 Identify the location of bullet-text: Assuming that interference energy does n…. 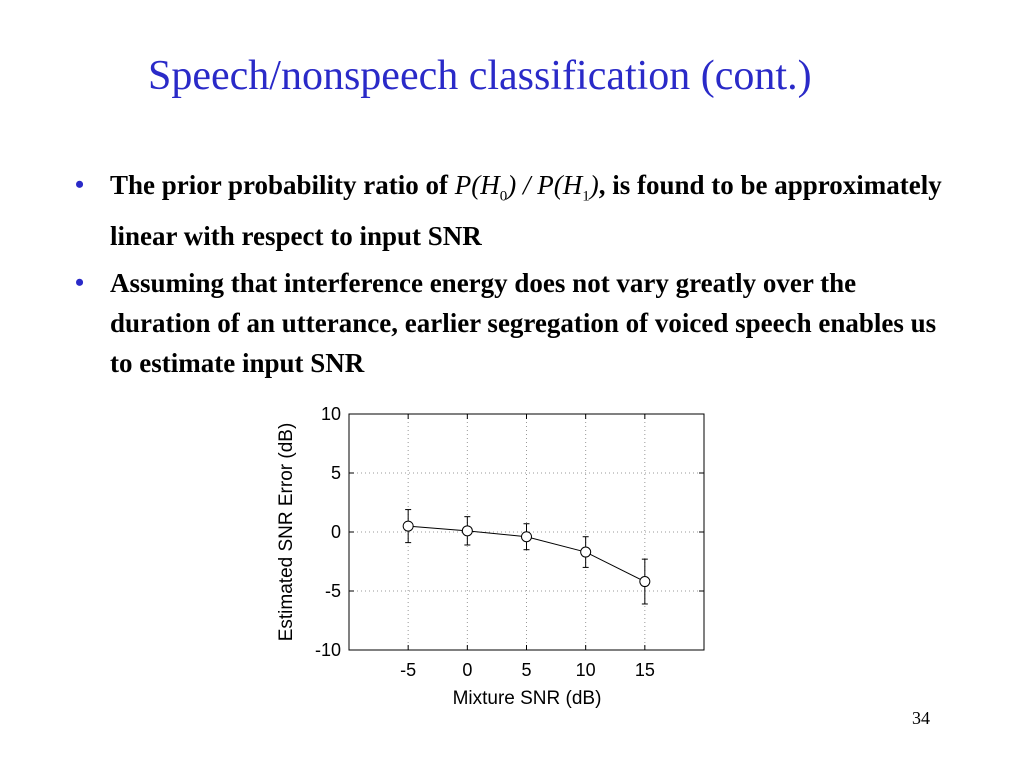
(523, 323).